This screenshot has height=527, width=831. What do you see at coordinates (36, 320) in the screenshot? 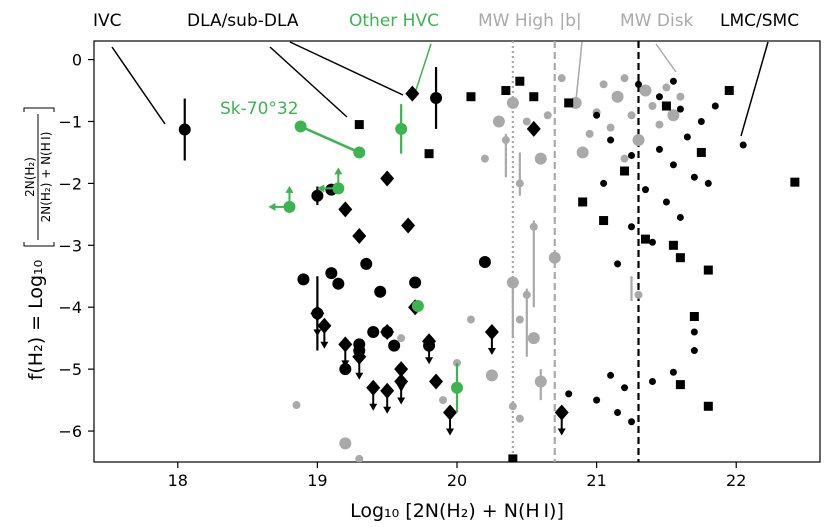
I see `y-axis-label-lhs: f(H₂) = Log₁₀` at bounding box center [36, 320].